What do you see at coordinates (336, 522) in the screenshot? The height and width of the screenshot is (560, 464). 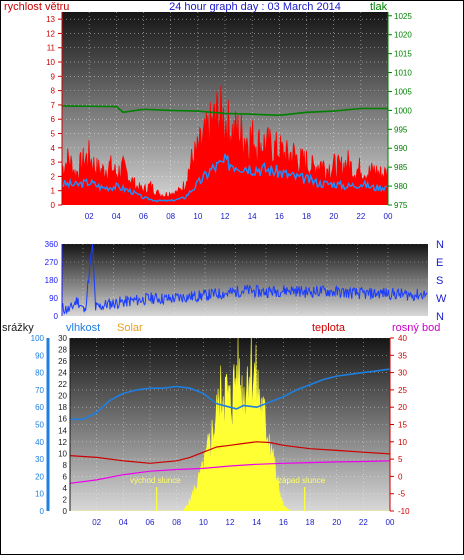 I see `multi-x-tick-label: 20` at bounding box center [336, 522].